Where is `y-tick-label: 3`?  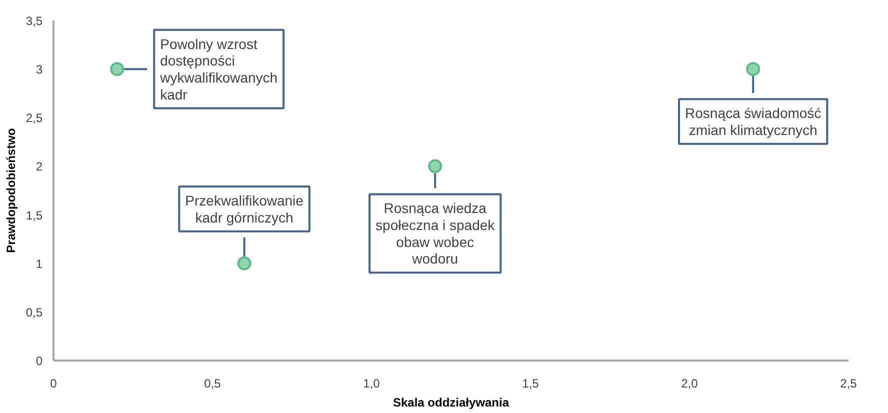
y-tick-label: 3 is located at coordinates (39, 69).